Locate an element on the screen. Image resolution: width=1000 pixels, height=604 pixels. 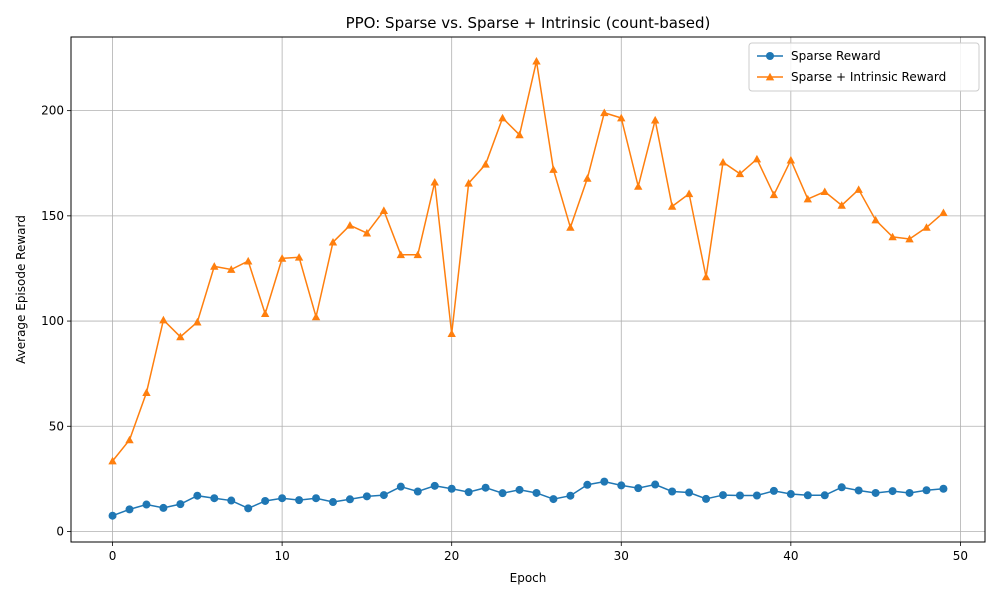
y-tick-label: 150 is located at coordinates (52, 216).